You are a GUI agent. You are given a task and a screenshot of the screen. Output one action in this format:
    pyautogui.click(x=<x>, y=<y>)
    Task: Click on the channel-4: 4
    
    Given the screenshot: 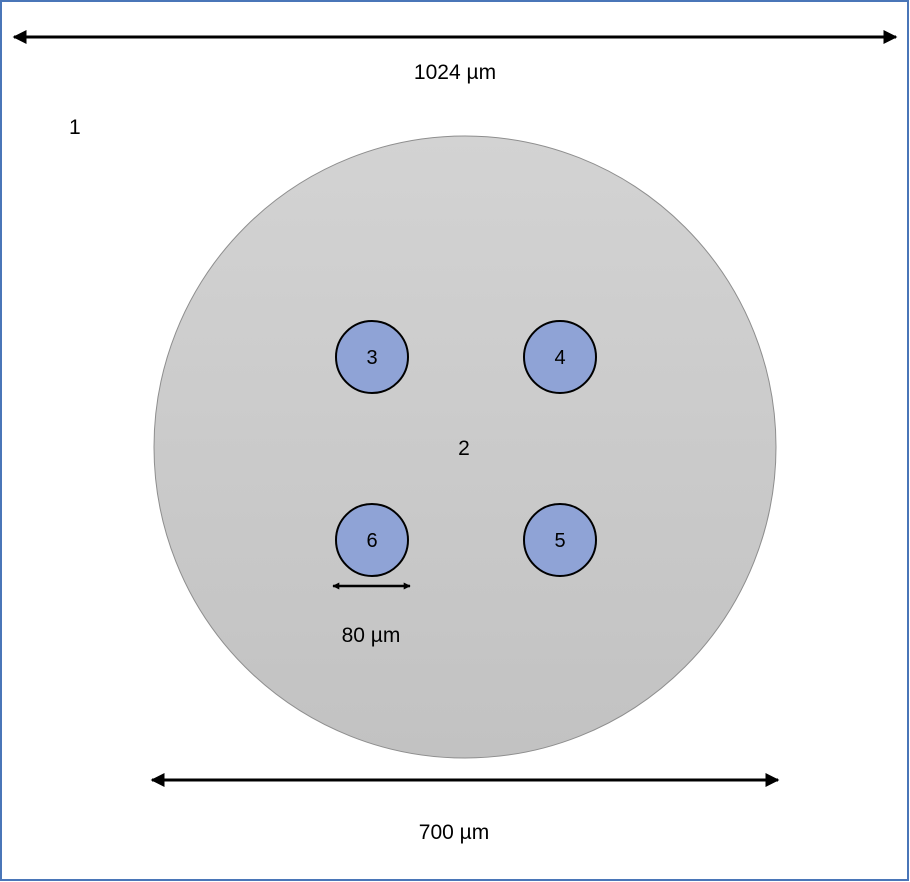 What is the action you would take?
    pyautogui.click(x=560, y=357)
    